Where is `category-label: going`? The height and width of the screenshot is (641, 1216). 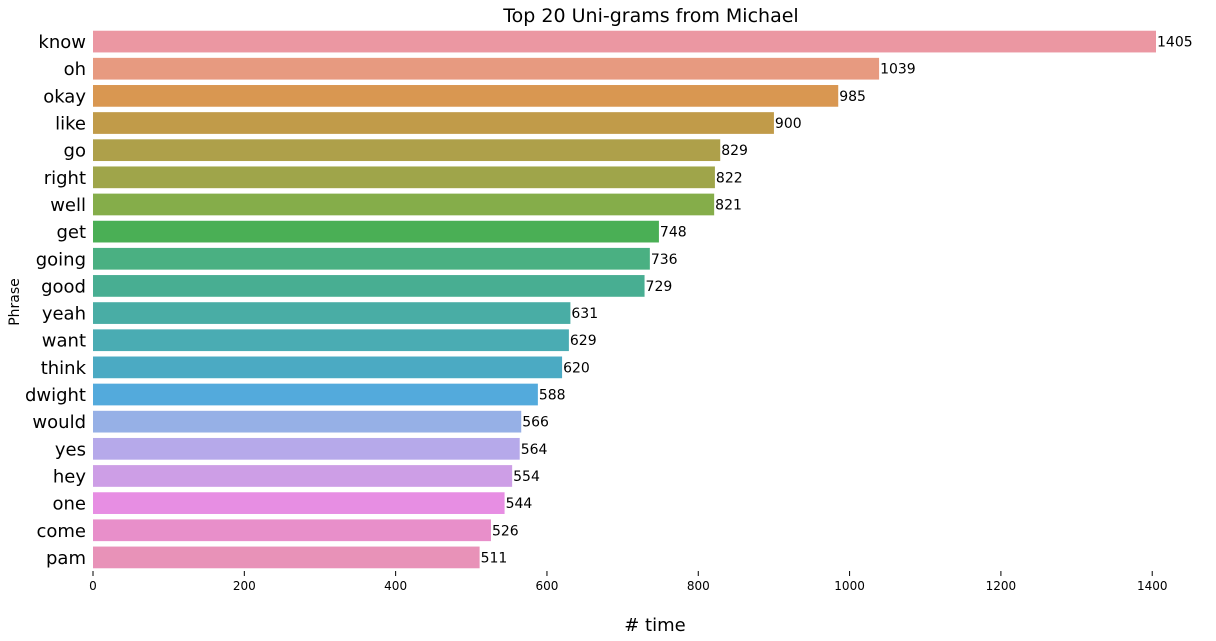 category-label: going is located at coordinates (61, 259).